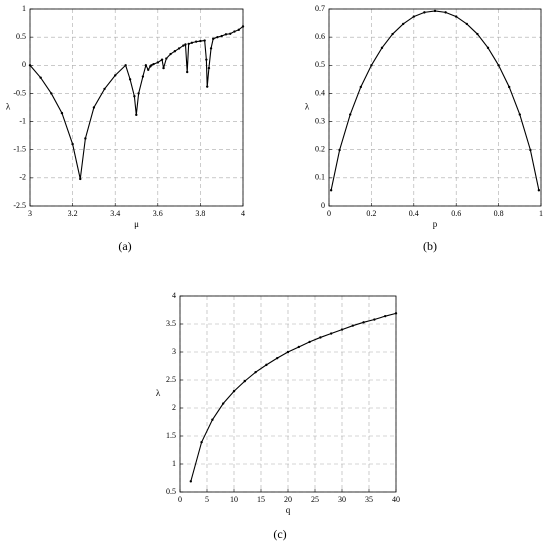  I want to click on data-line, so click(136, 103).